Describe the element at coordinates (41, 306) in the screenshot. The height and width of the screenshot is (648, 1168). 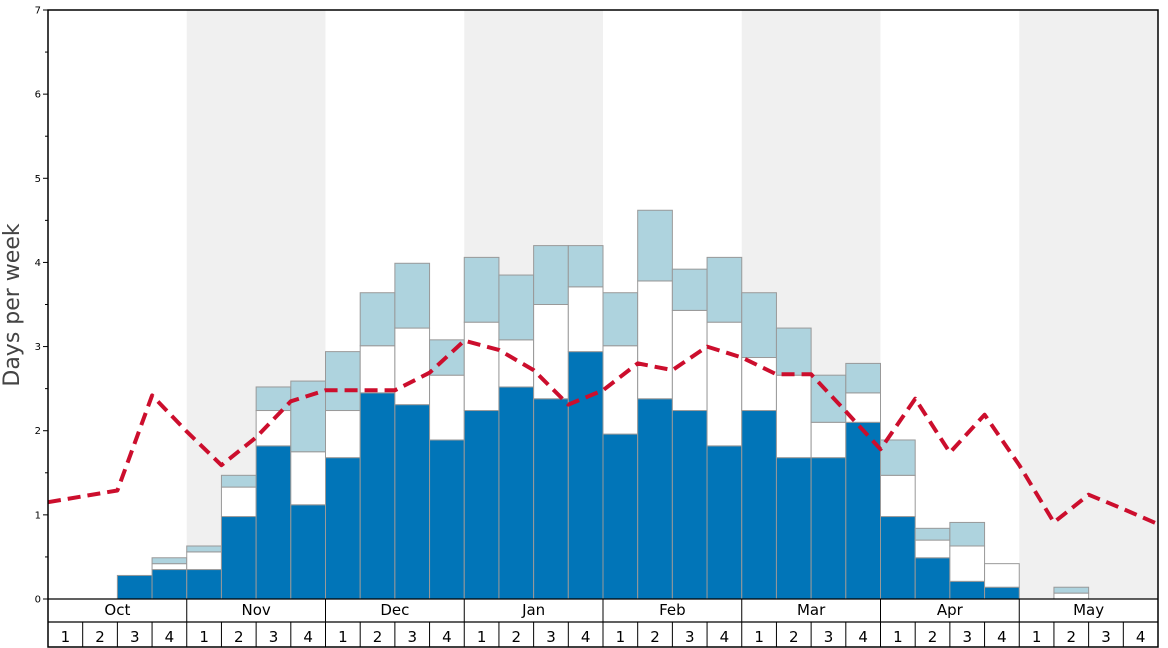
I see `y-axis: 0 1 2 3 4 5 6 7` at that location.